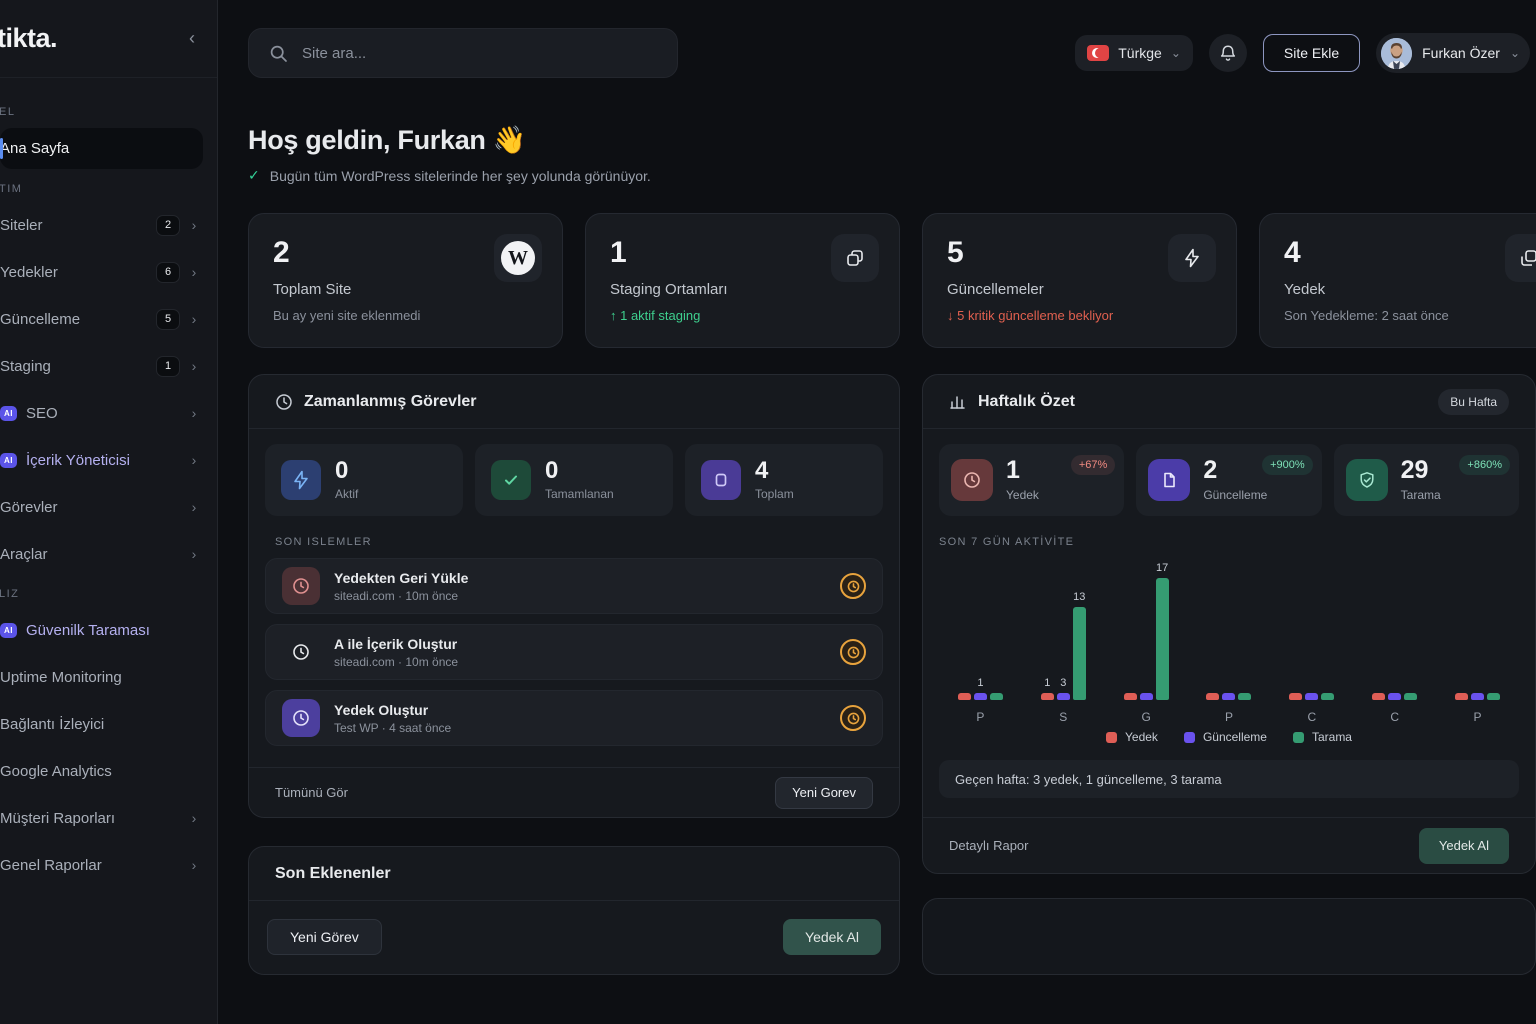 The height and width of the screenshot is (1024, 1536). I want to click on panel-title: Zamanlanmış Görevler, so click(390, 401).